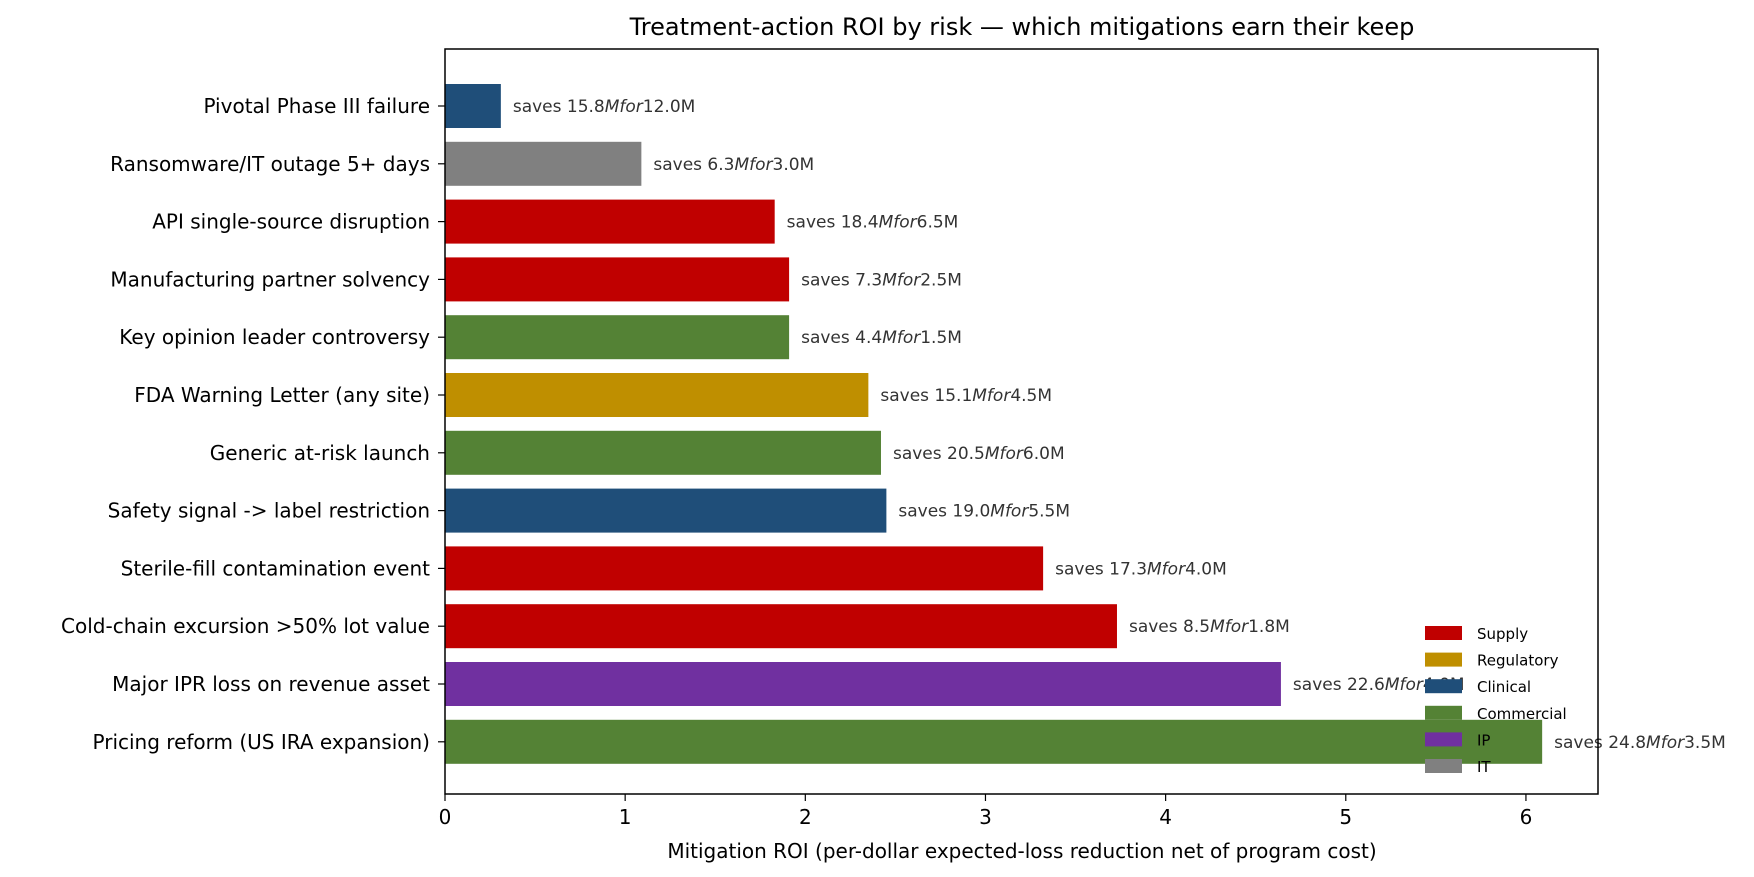 This screenshot has width=1754, height=877. What do you see at coordinates (941, 280) in the screenshot?
I see `data-label-cost: 2.5M` at bounding box center [941, 280].